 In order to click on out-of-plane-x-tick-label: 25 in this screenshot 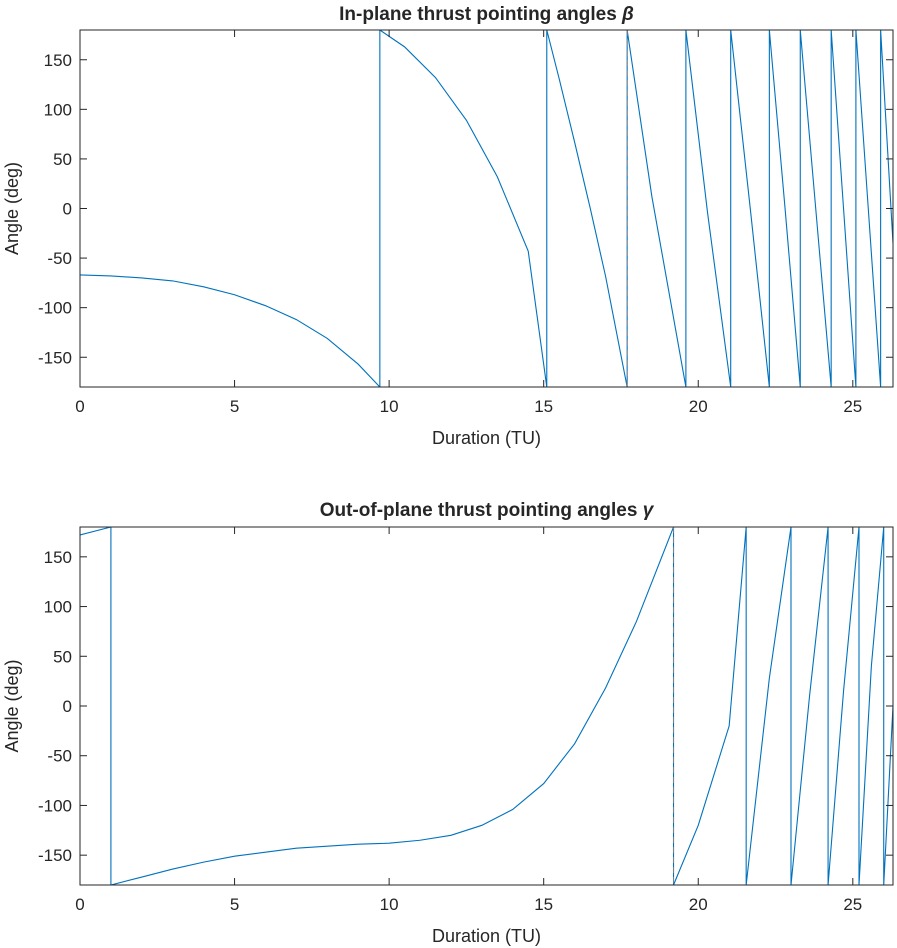, I will do `click(852, 904)`.